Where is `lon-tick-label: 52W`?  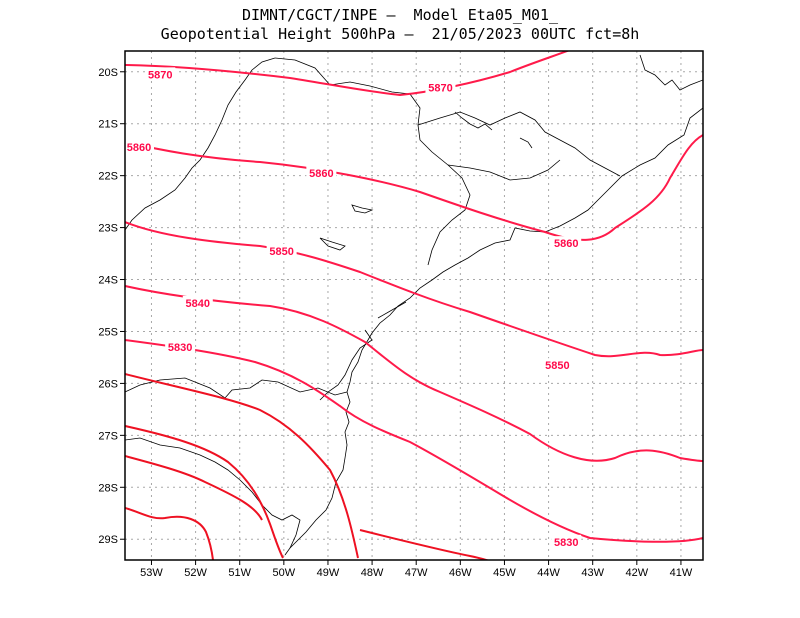
lon-tick-label: 52W is located at coordinates (195, 573).